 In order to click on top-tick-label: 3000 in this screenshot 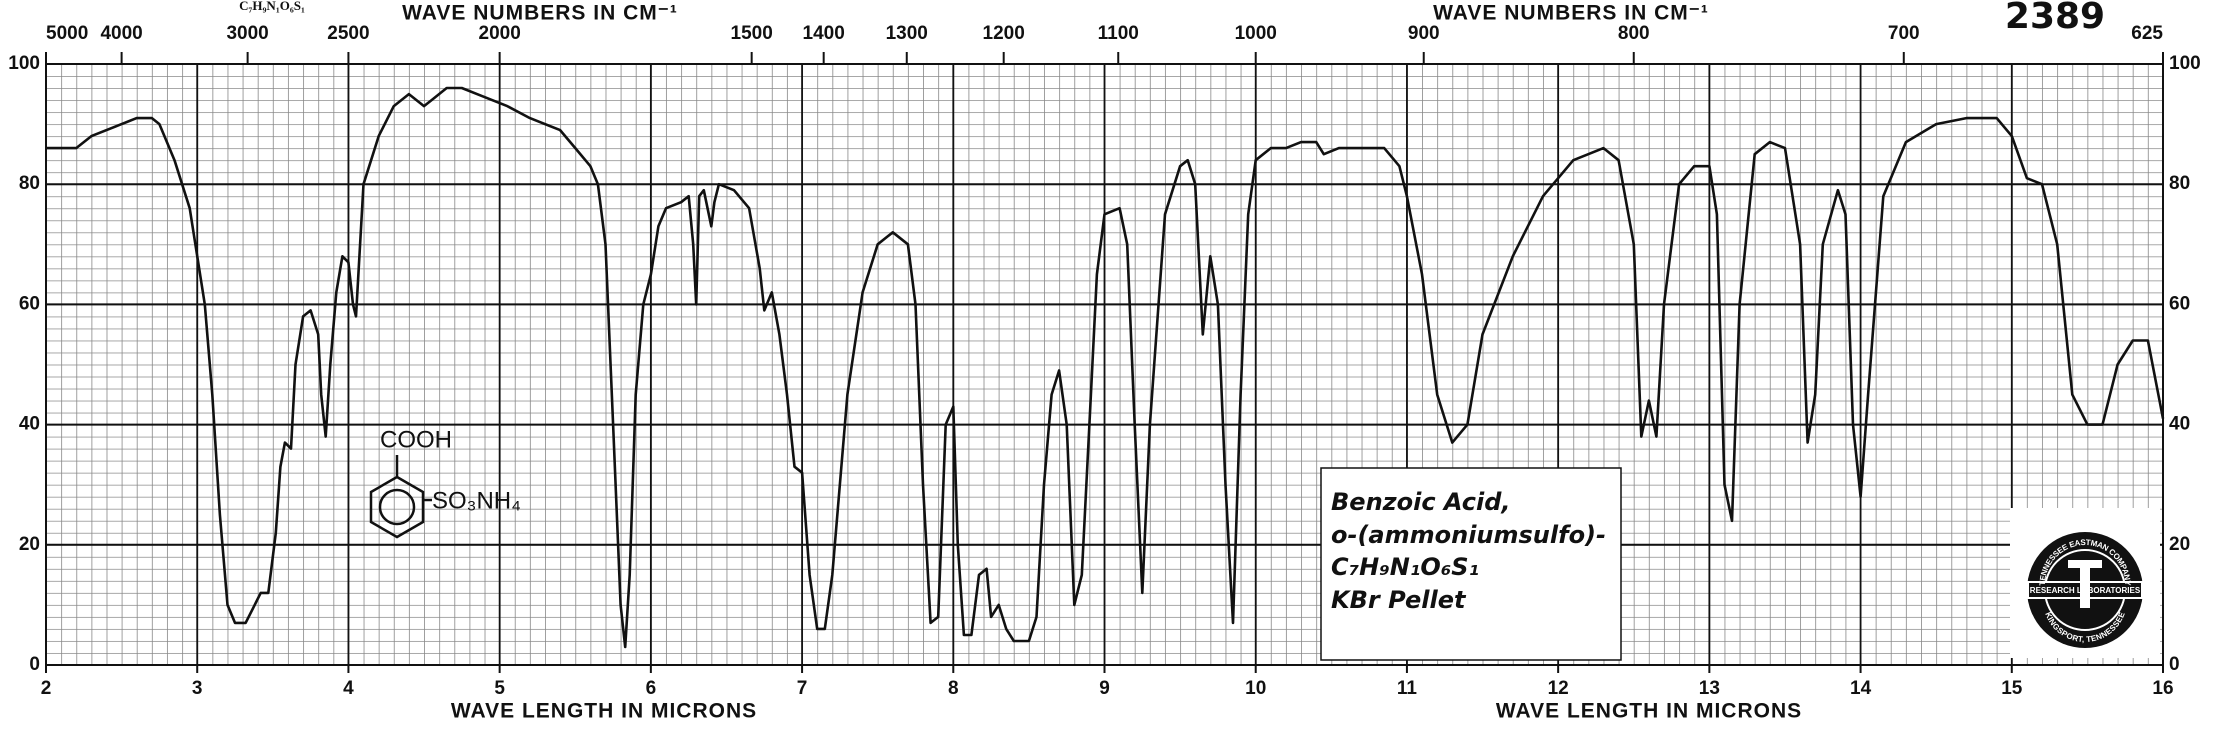, I will do `click(247, 33)`.